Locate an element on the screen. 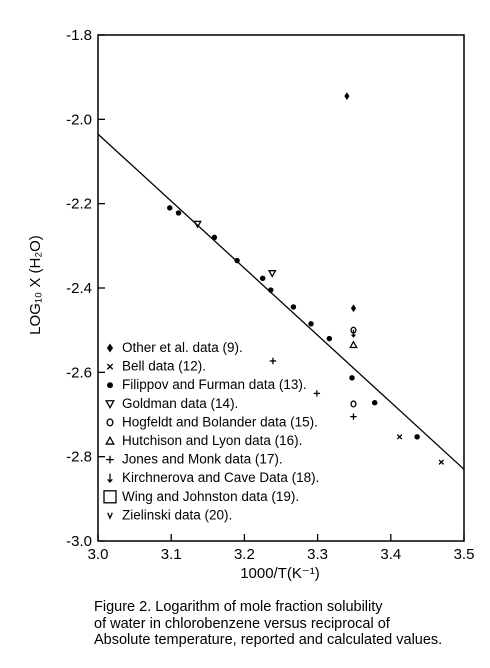  legend-item: Filippov and Furman data (13). is located at coordinates (207, 384).